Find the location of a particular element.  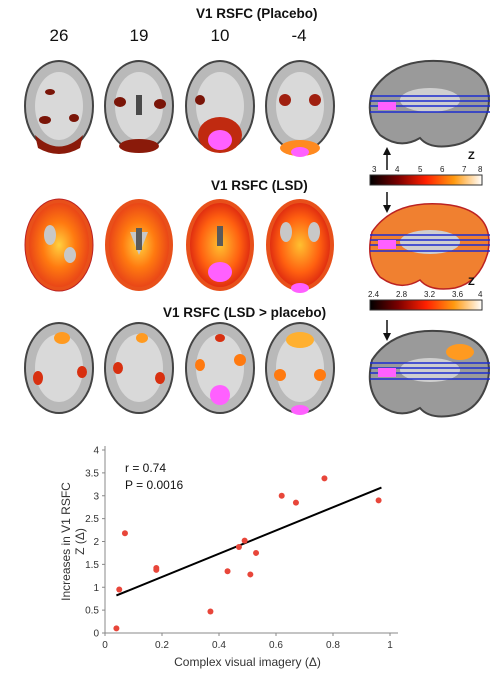

cb2-label-4: 4 is located at coordinates (480, 294).